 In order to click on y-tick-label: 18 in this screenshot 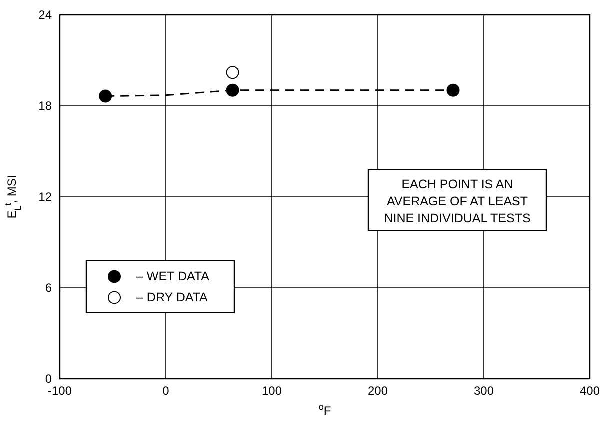, I will do `click(45, 106)`.